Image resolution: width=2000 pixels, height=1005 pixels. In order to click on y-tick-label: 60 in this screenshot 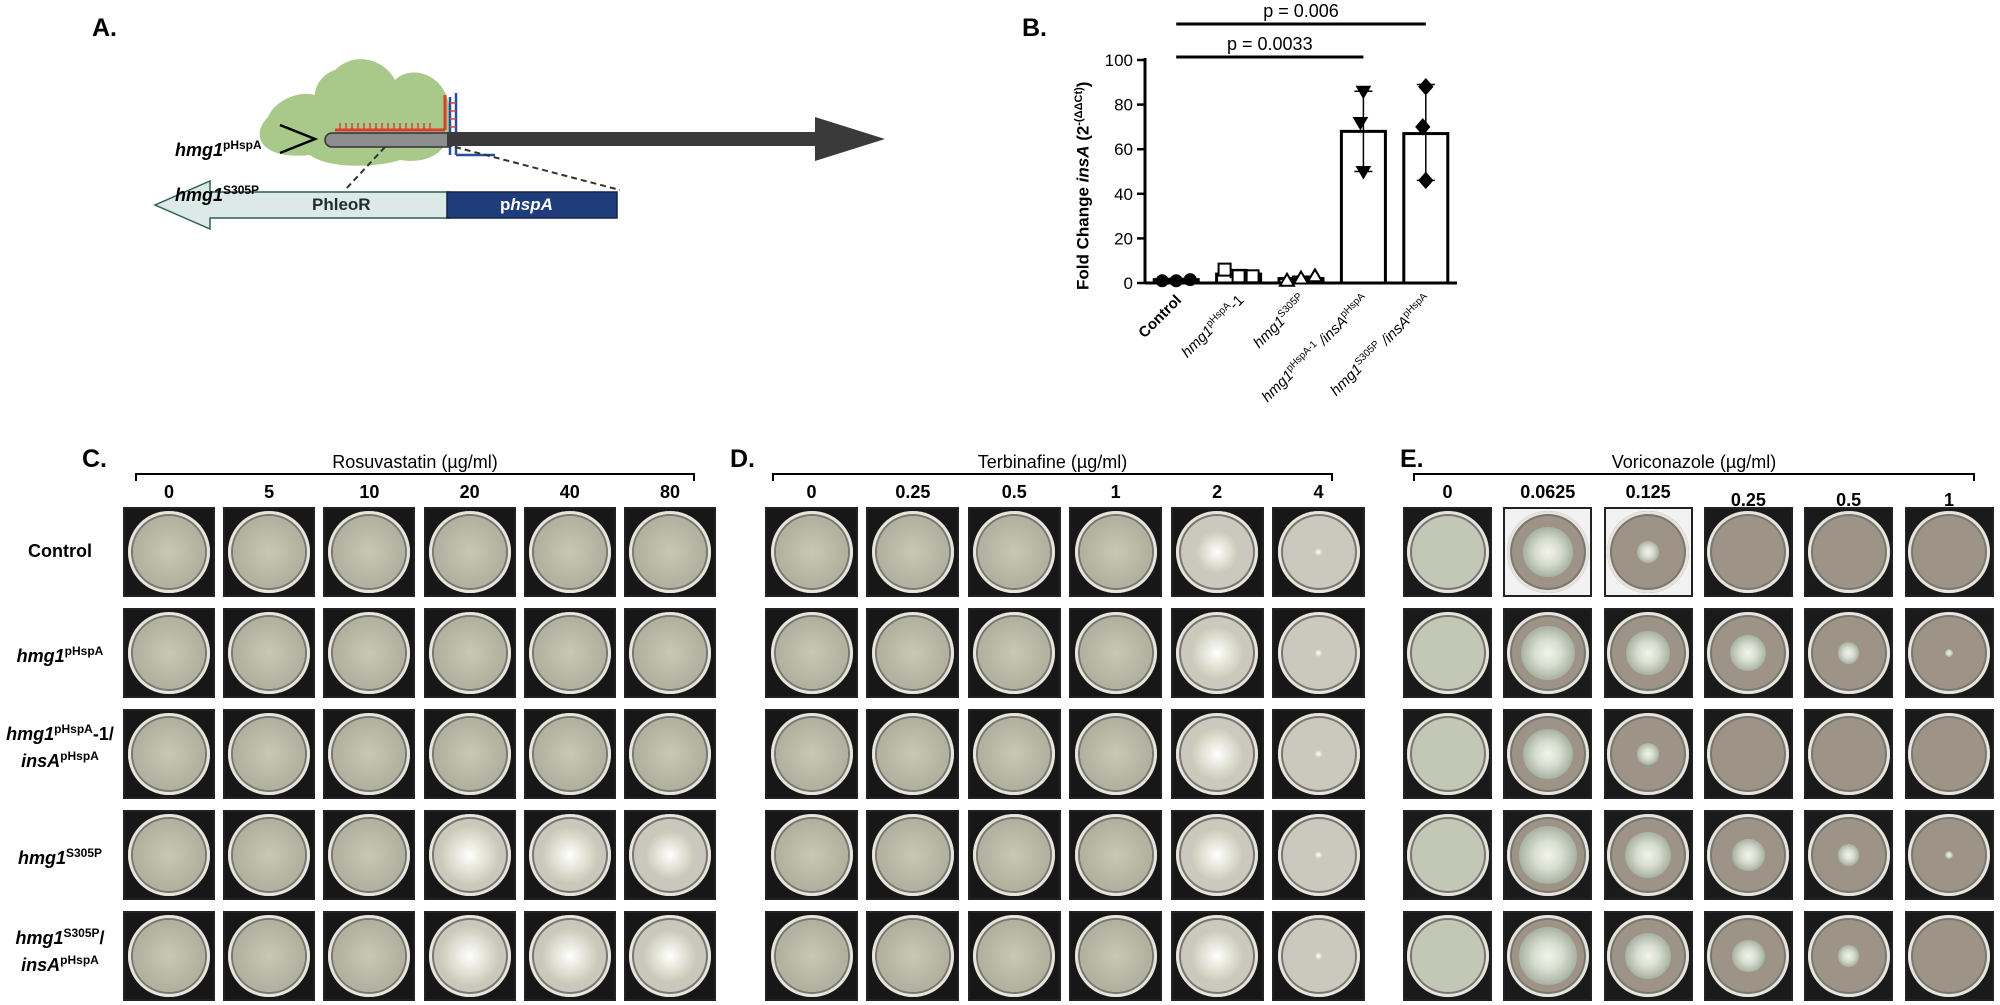, I will do `click(1123, 149)`.